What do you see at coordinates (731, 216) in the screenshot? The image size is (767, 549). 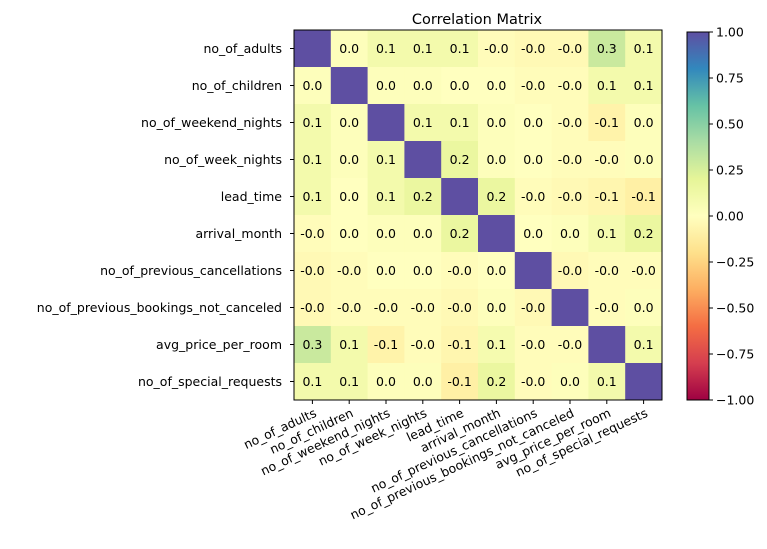 I see `colorbar-ticks: 1.00 0.75 0.50 0.25 0.00 −0.25 −0.50 −0.75 −1.00` at bounding box center [731, 216].